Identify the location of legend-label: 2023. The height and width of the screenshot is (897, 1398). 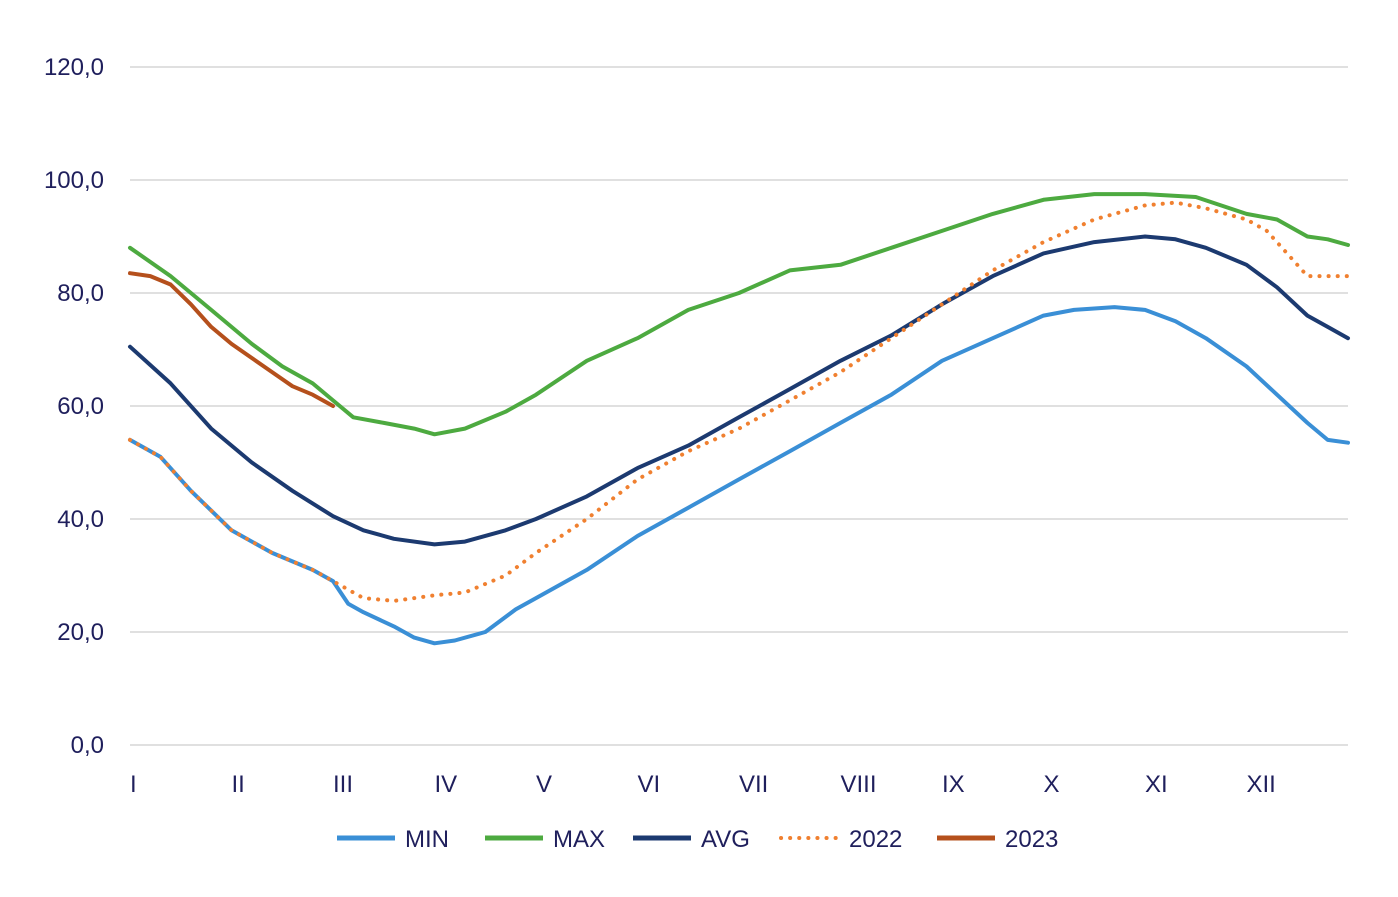
(1031, 839).